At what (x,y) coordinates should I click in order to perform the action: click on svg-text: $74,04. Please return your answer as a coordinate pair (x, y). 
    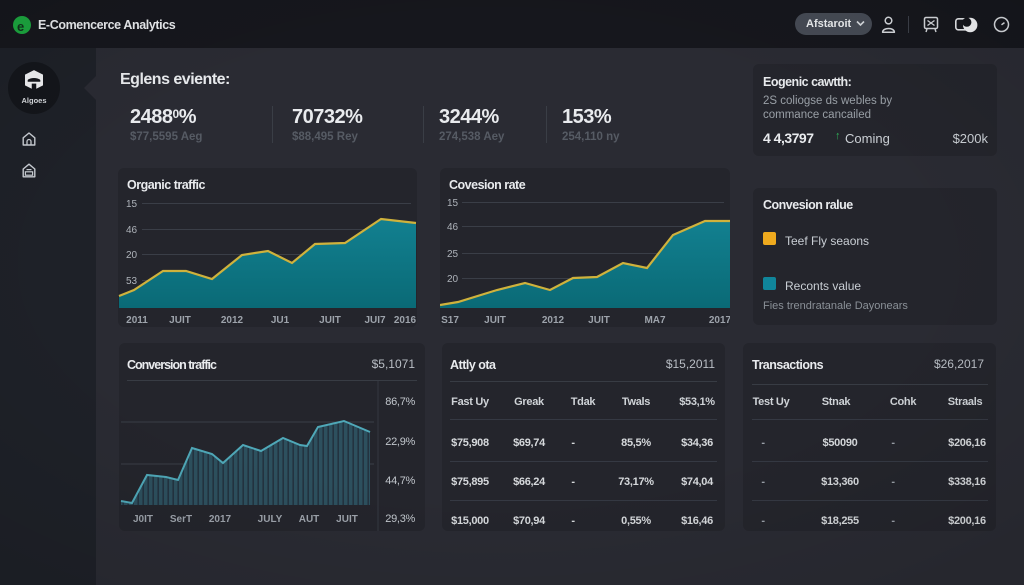
    Looking at the image, I should click on (697, 482).